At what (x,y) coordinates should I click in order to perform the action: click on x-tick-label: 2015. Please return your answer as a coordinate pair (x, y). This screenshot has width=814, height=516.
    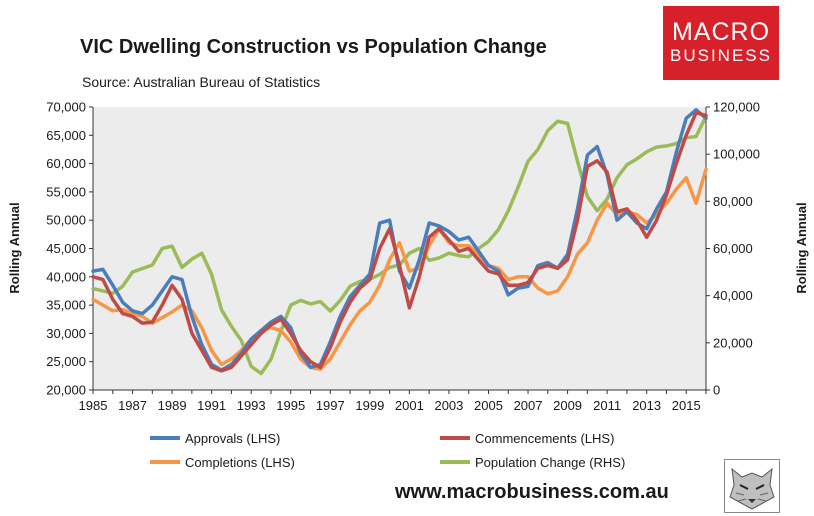
    Looking at the image, I should click on (686, 405).